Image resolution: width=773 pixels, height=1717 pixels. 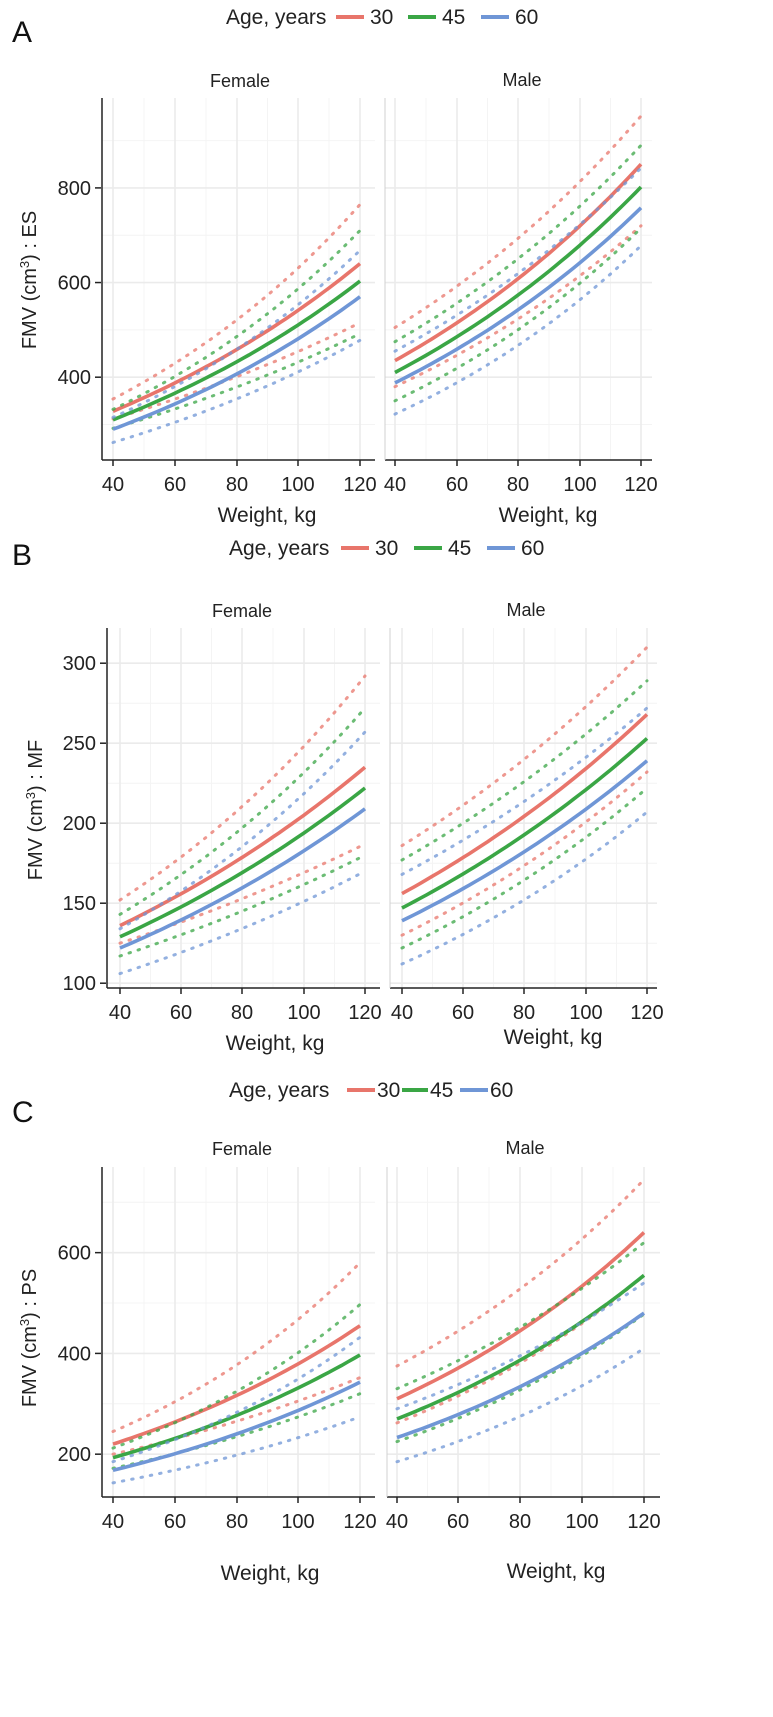 I want to click on legend-a: Age, years 30 45 60, so click(x=382, y=17).